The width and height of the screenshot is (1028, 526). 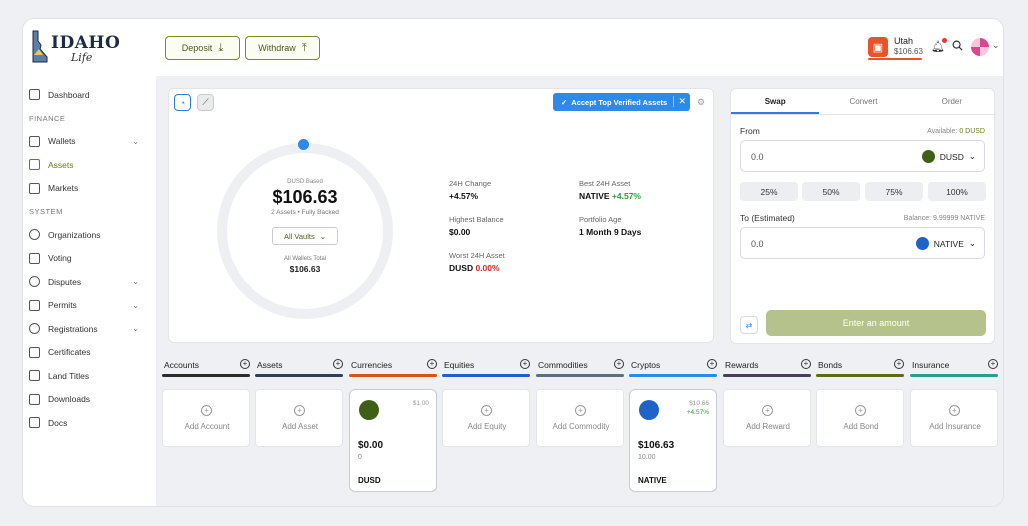 I want to click on sidebar-item-downloads: Downloads, so click(x=89, y=400).